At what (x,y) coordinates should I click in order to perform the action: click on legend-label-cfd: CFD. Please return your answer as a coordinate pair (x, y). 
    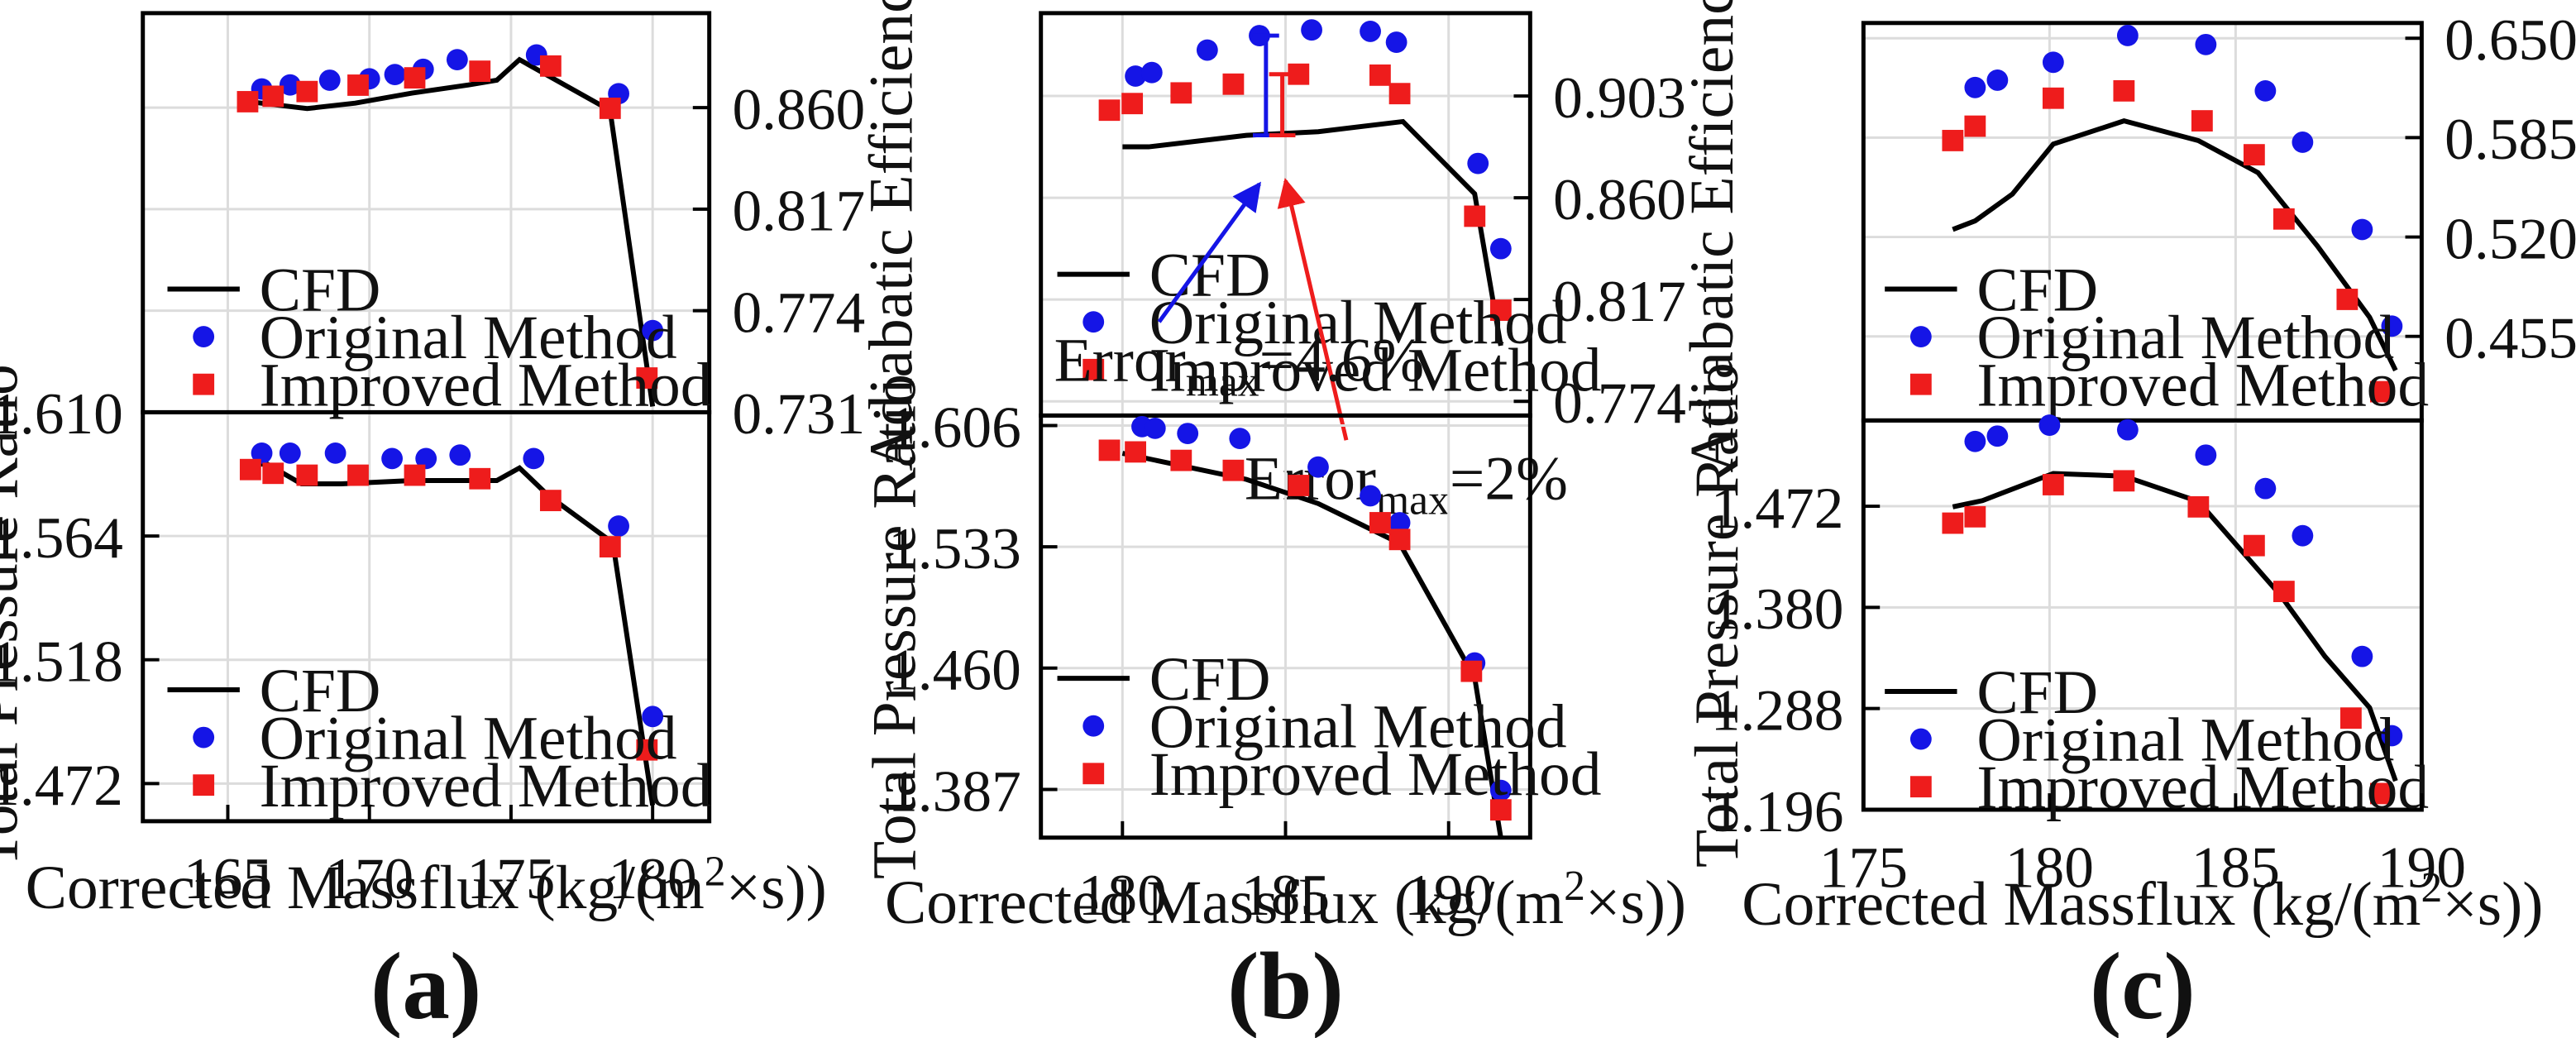
    Looking at the image, I should click on (1210, 679).